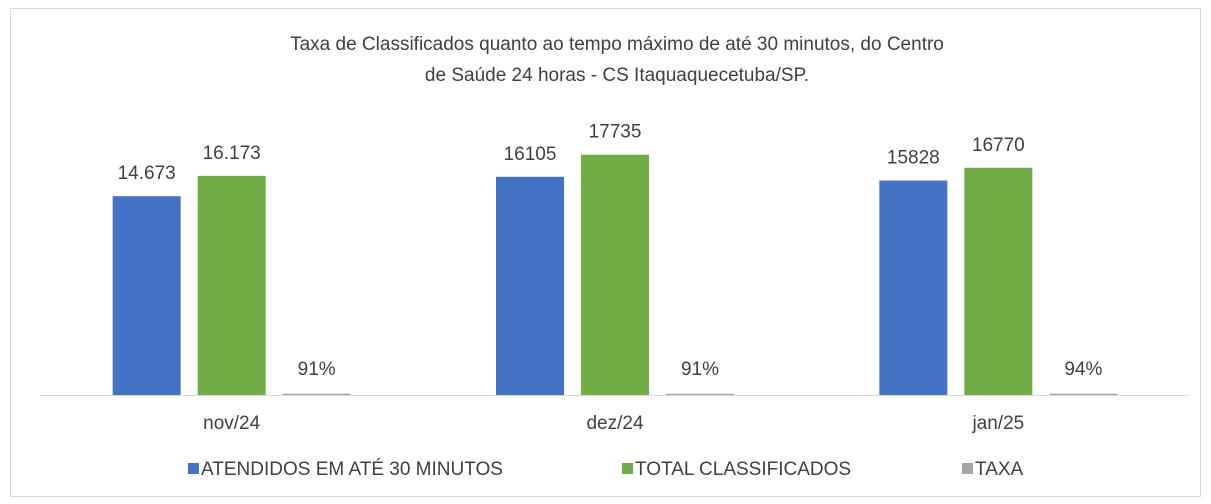 This screenshot has height=504, width=1211. Describe the element at coordinates (232, 153) in the screenshot. I see `data-label: 16.173` at that location.